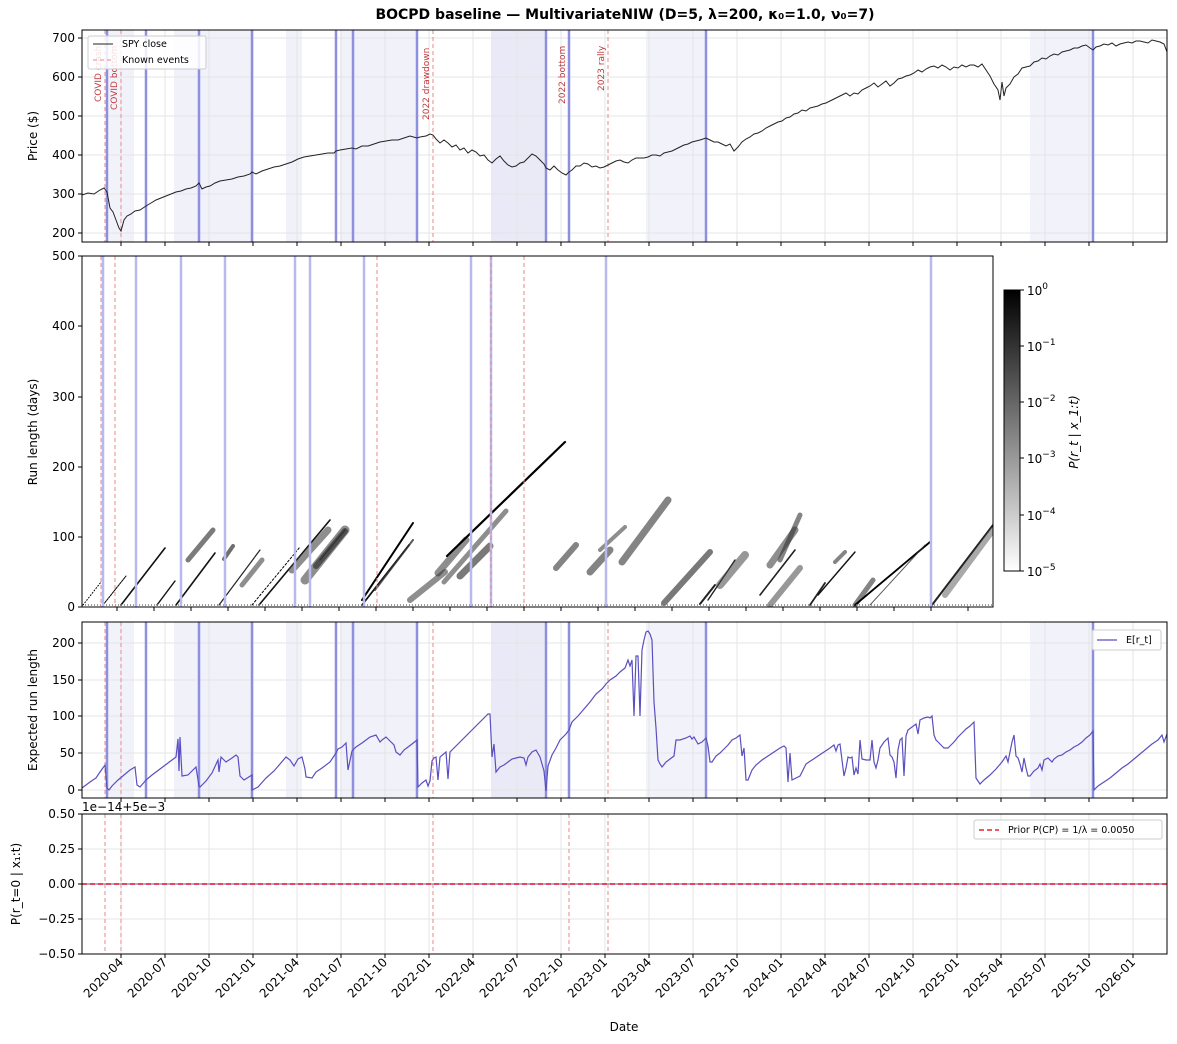 This screenshot has height=1044, width=1177. What do you see at coordinates (33, 136) in the screenshot?
I see `price-ylabel: Price ($)` at bounding box center [33, 136].